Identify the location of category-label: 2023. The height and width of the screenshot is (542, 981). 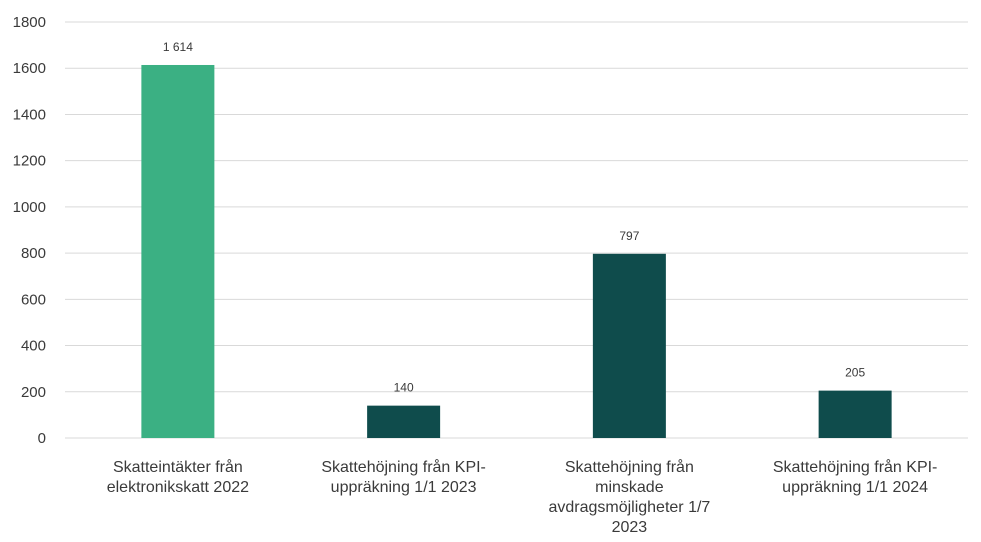
(630, 527).